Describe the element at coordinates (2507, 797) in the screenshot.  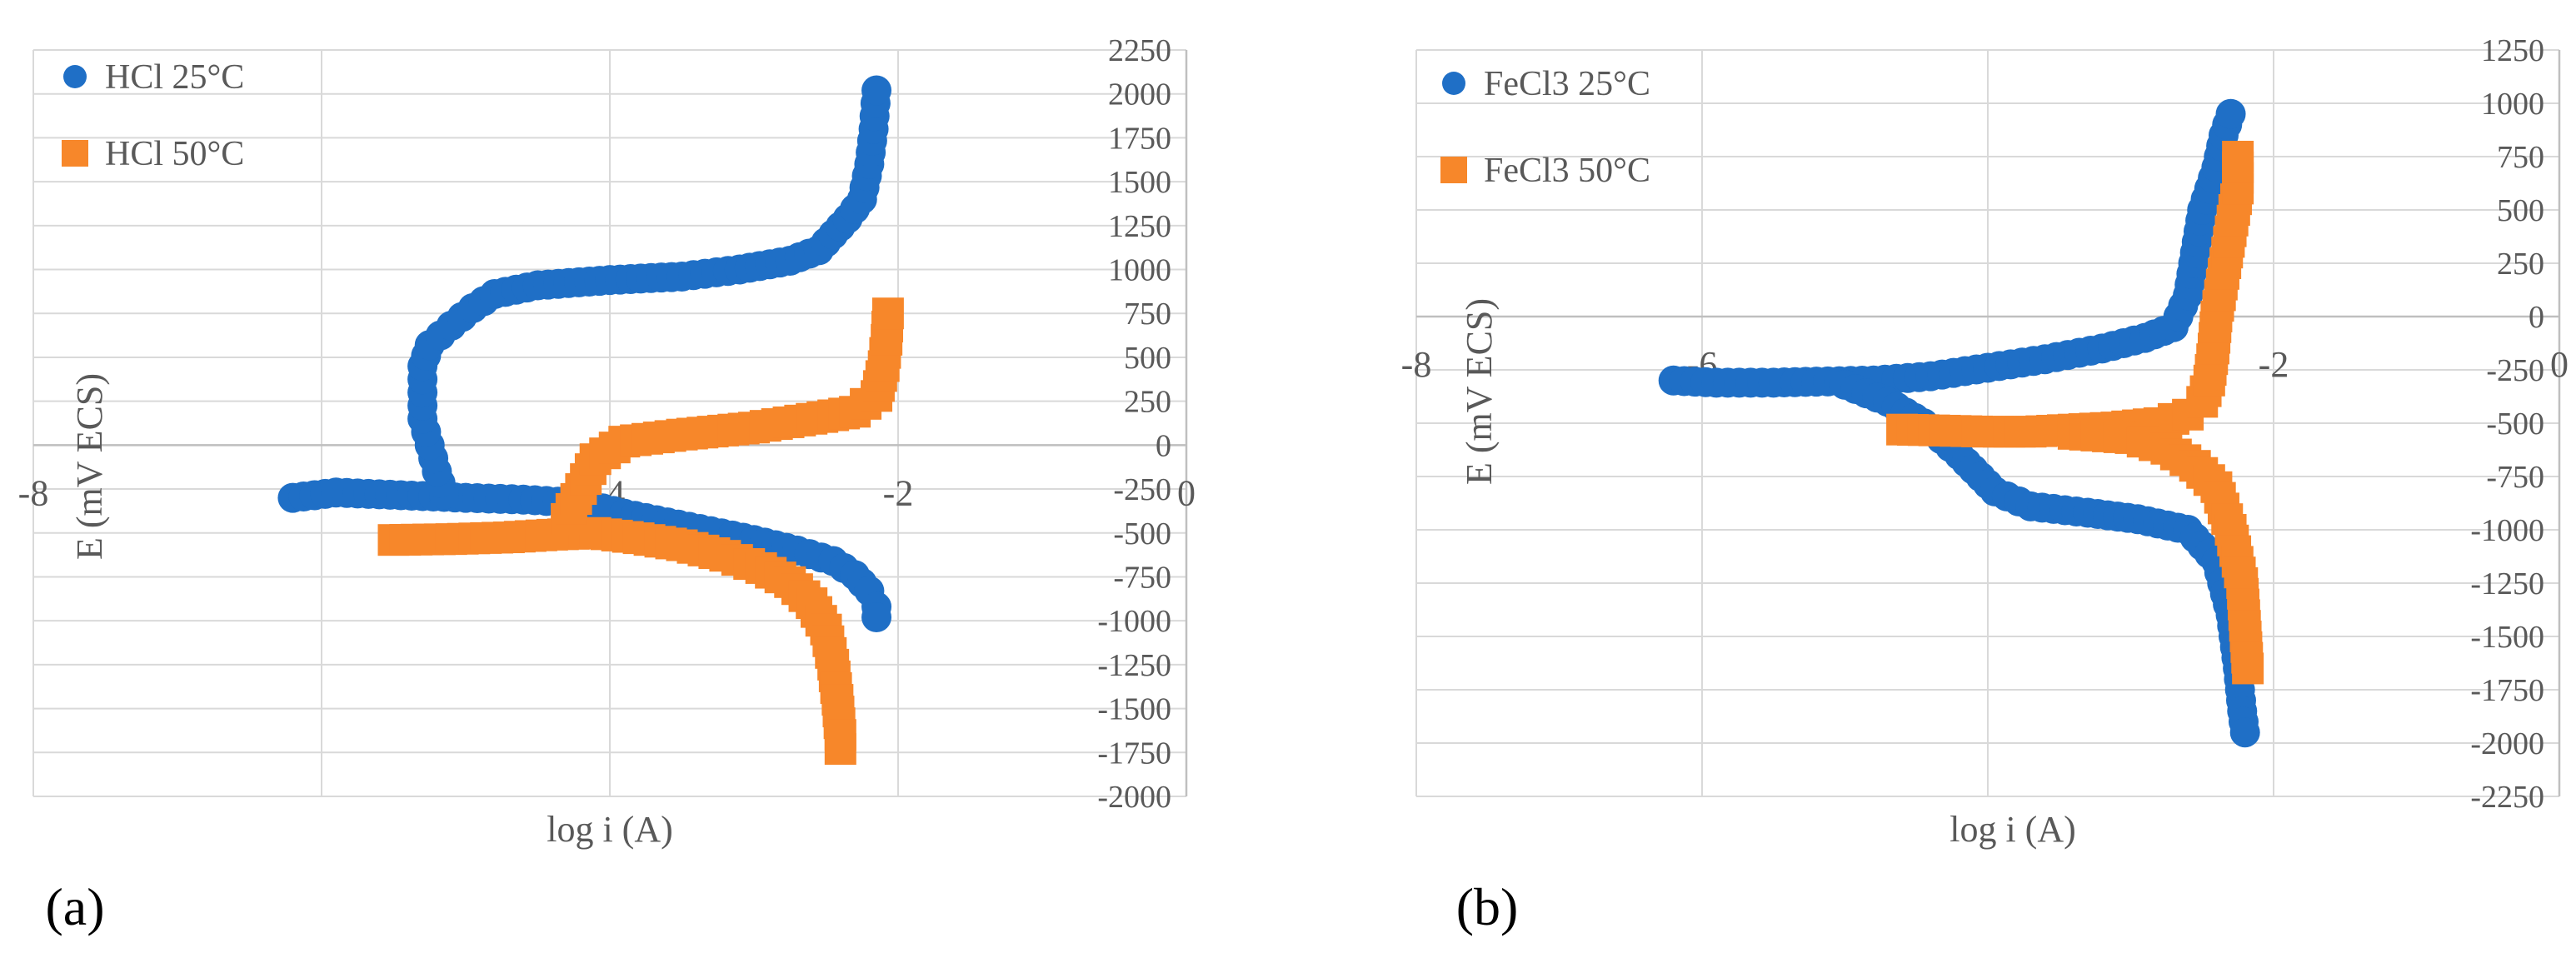
I see `y-tick-label: -2250` at that location.